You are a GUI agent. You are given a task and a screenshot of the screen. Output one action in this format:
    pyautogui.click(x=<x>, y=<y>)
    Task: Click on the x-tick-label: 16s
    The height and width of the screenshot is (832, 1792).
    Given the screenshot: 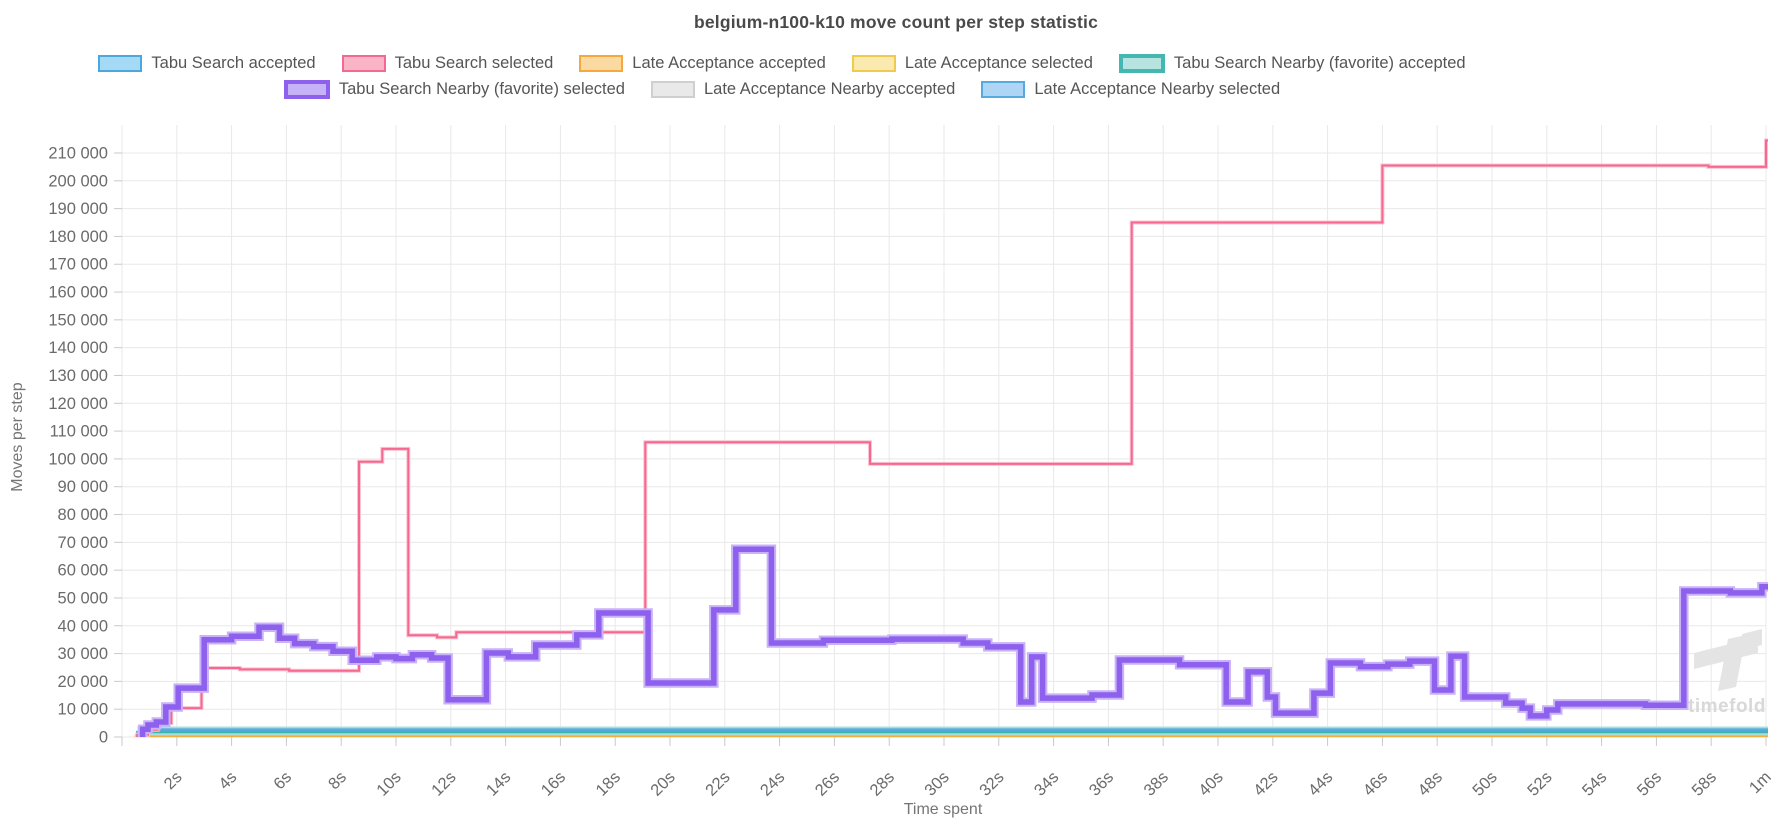 What is the action you would take?
    pyautogui.click(x=554, y=784)
    